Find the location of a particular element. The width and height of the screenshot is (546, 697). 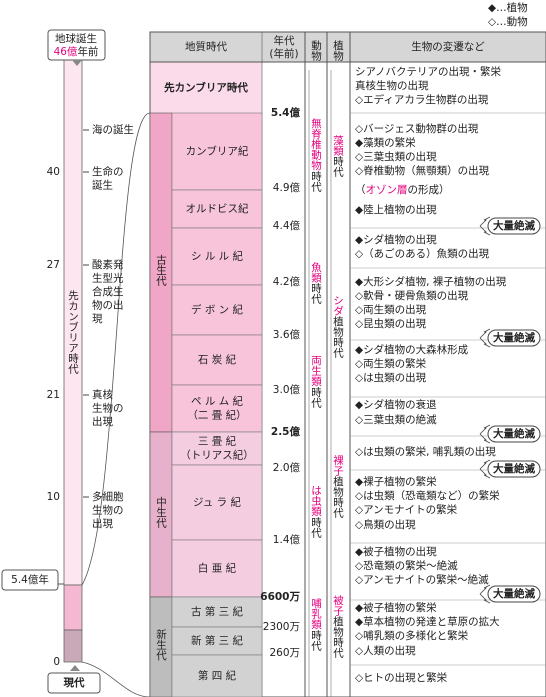

life-event: ◆裸子植物の繁栄 is located at coordinates (396, 481).